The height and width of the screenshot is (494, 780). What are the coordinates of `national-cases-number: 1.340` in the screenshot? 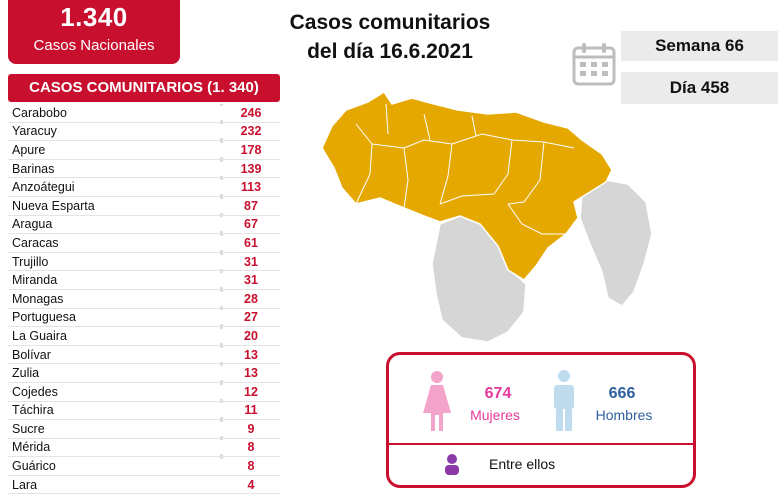 It's located at (94, 17).